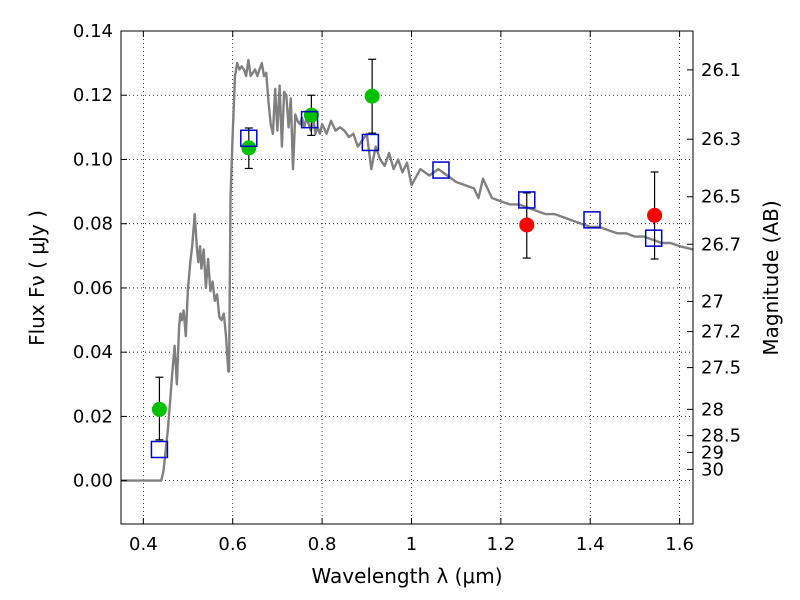 The image size is (800, 600). Describe the element at coordinates (93, 288) in the screenshot. I see `y-tick-label: 0.06` at that location.